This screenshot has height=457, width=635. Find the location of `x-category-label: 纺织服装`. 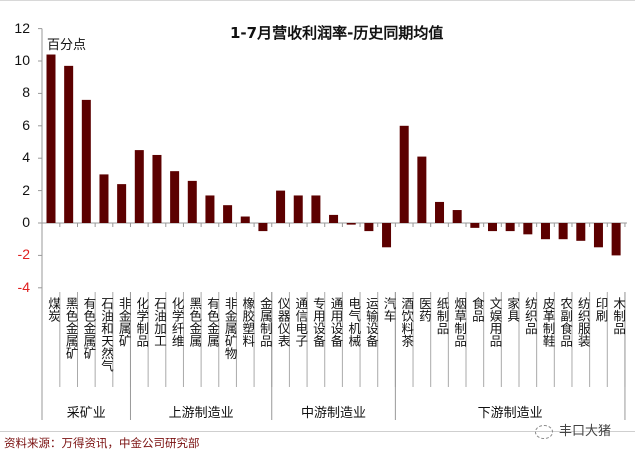

x-category-label: 纺织服装 is located at coordinates (583, 322).